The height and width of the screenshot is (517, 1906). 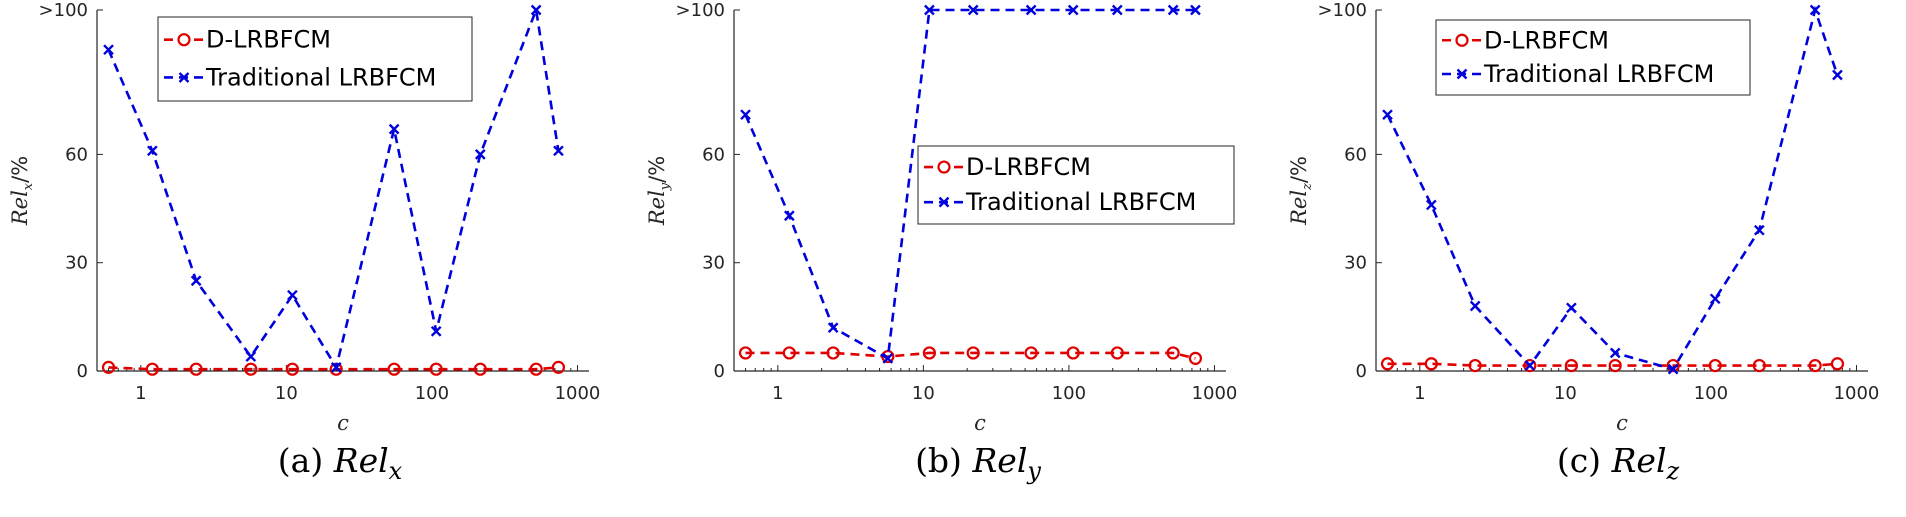 I want to click on y-label-base: Rel, so click(x=657, y=208).